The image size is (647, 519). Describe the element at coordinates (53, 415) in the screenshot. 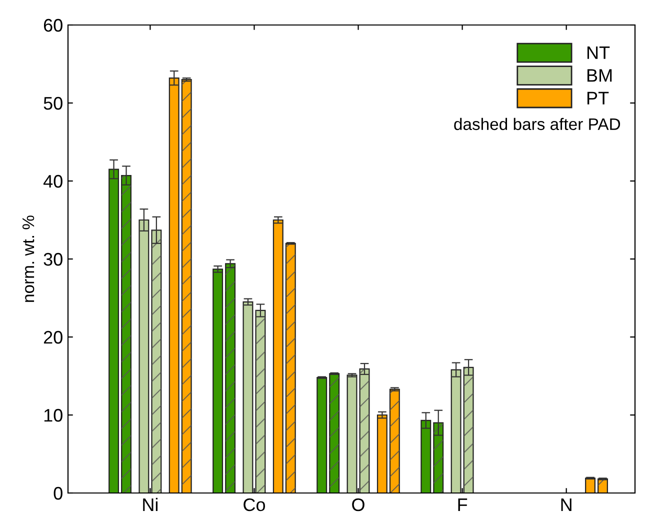

I see `y-tick-label: 10` at that location.